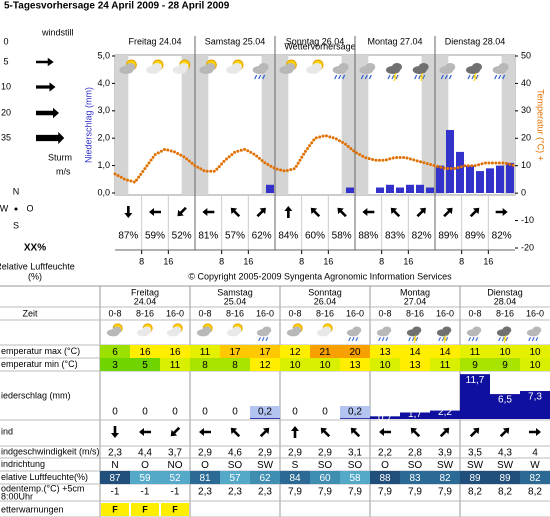 This screenshot has width=550, height=517. What do you see at coordinates (475, 41) in the screenshot?
I see `day-label: Dienstag 28.04` at bounding box center [475, 41].